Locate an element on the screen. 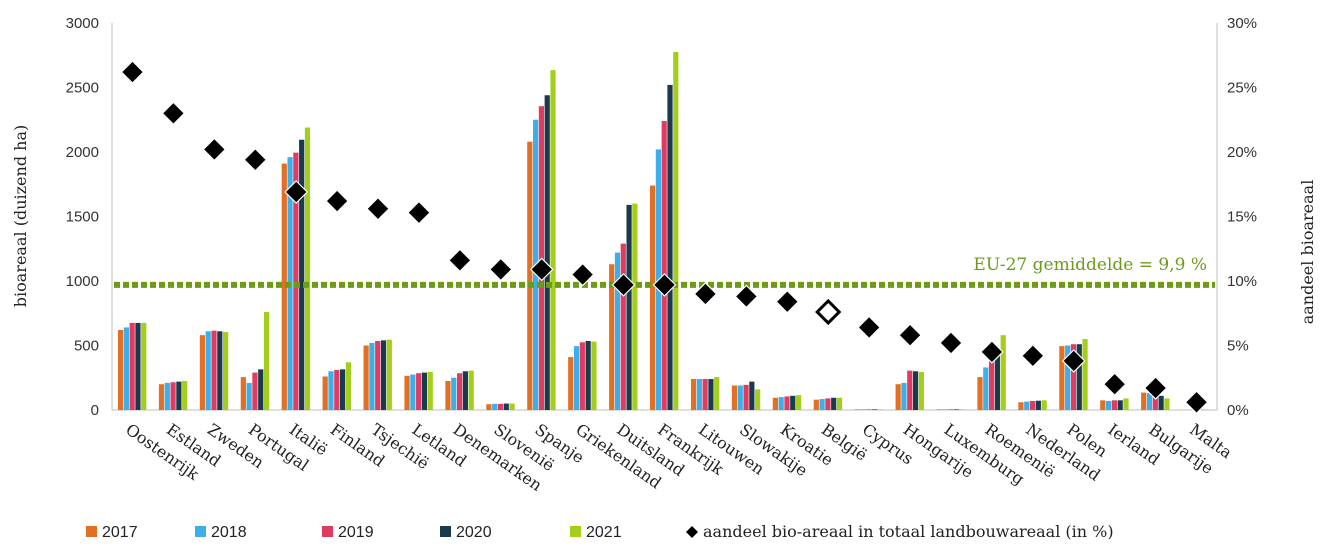 This screenshot has width=1325, height=546. bar-2020-Zweden is located at coordinates (220, 370).